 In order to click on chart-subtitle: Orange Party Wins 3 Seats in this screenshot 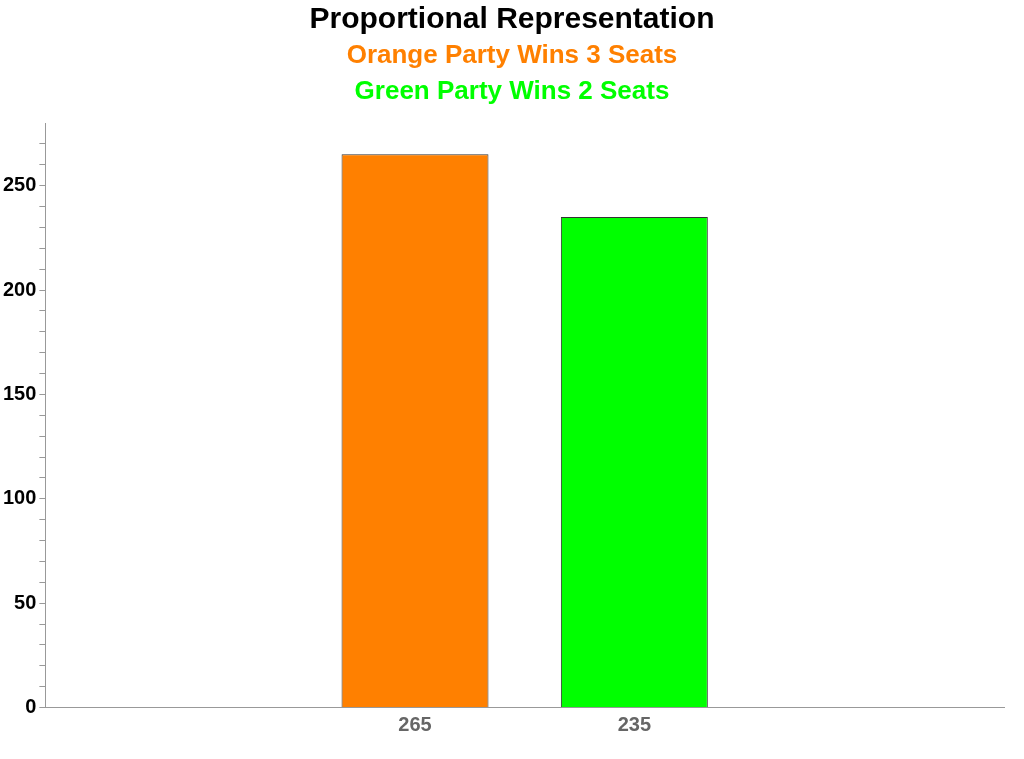, I will do `click(512, 54)`.